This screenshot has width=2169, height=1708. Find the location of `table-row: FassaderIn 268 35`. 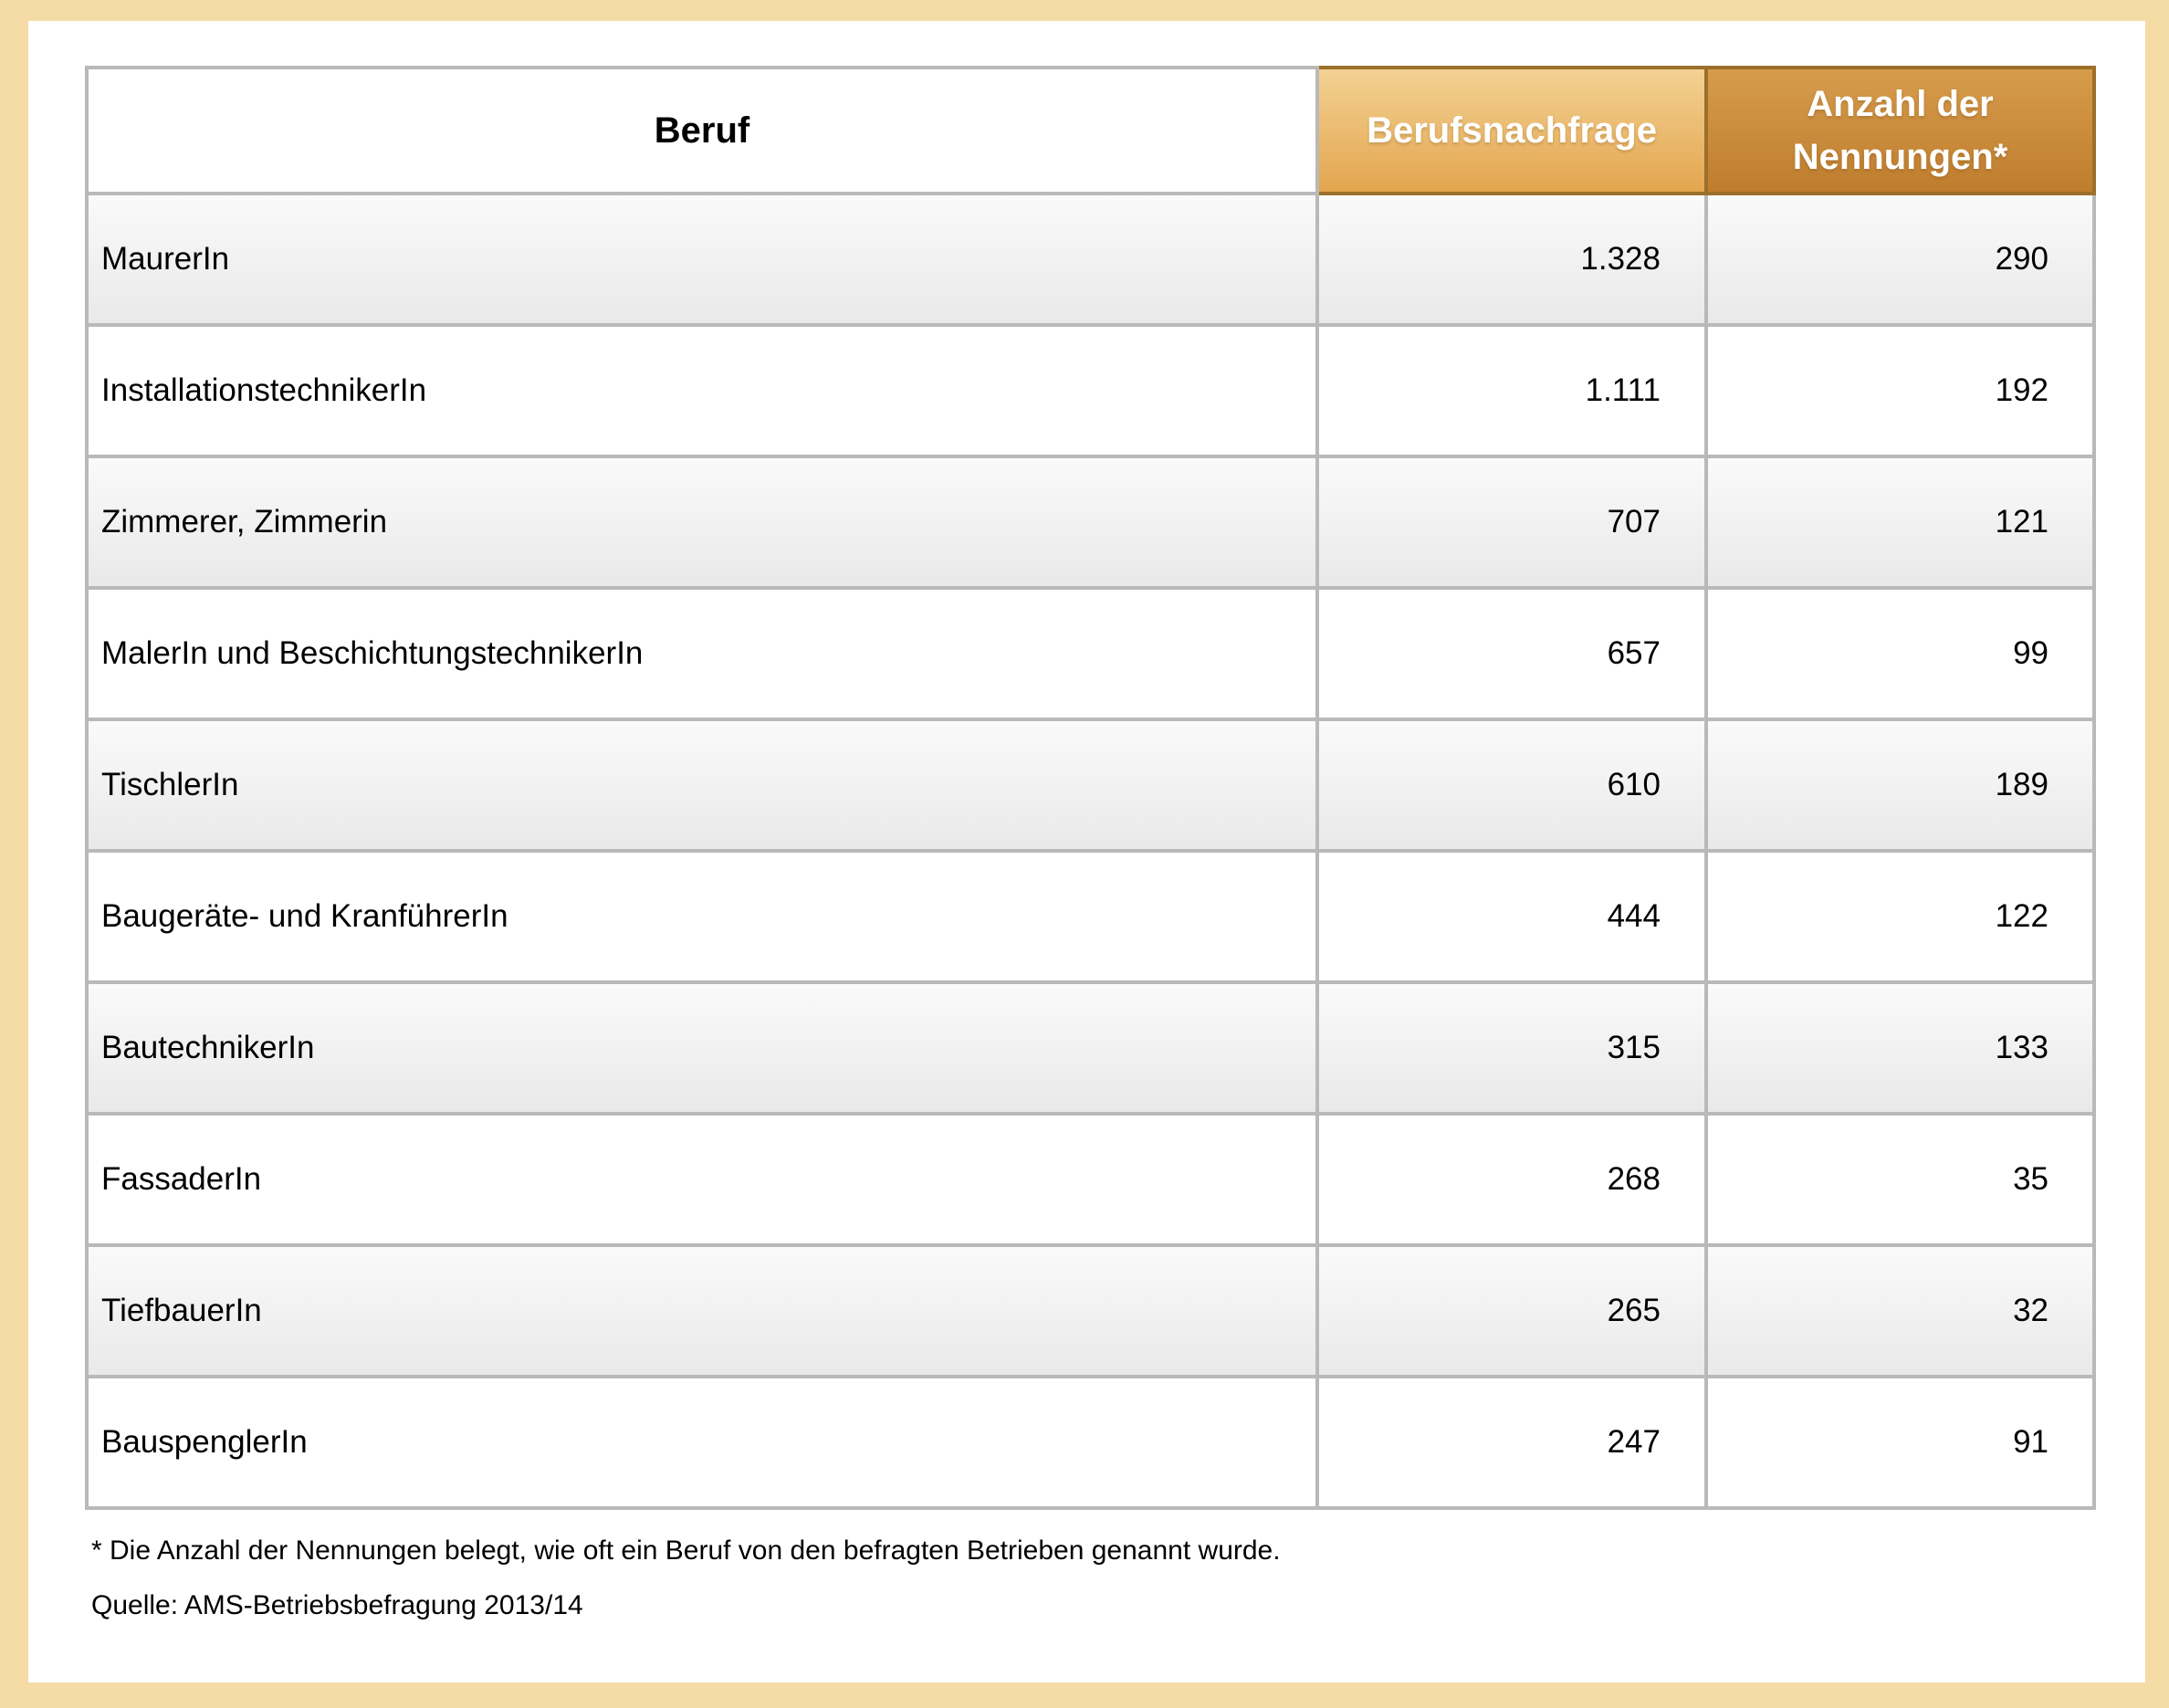

table-row: FassaderIn 268 35 is located at coordinates (1090, 1179).